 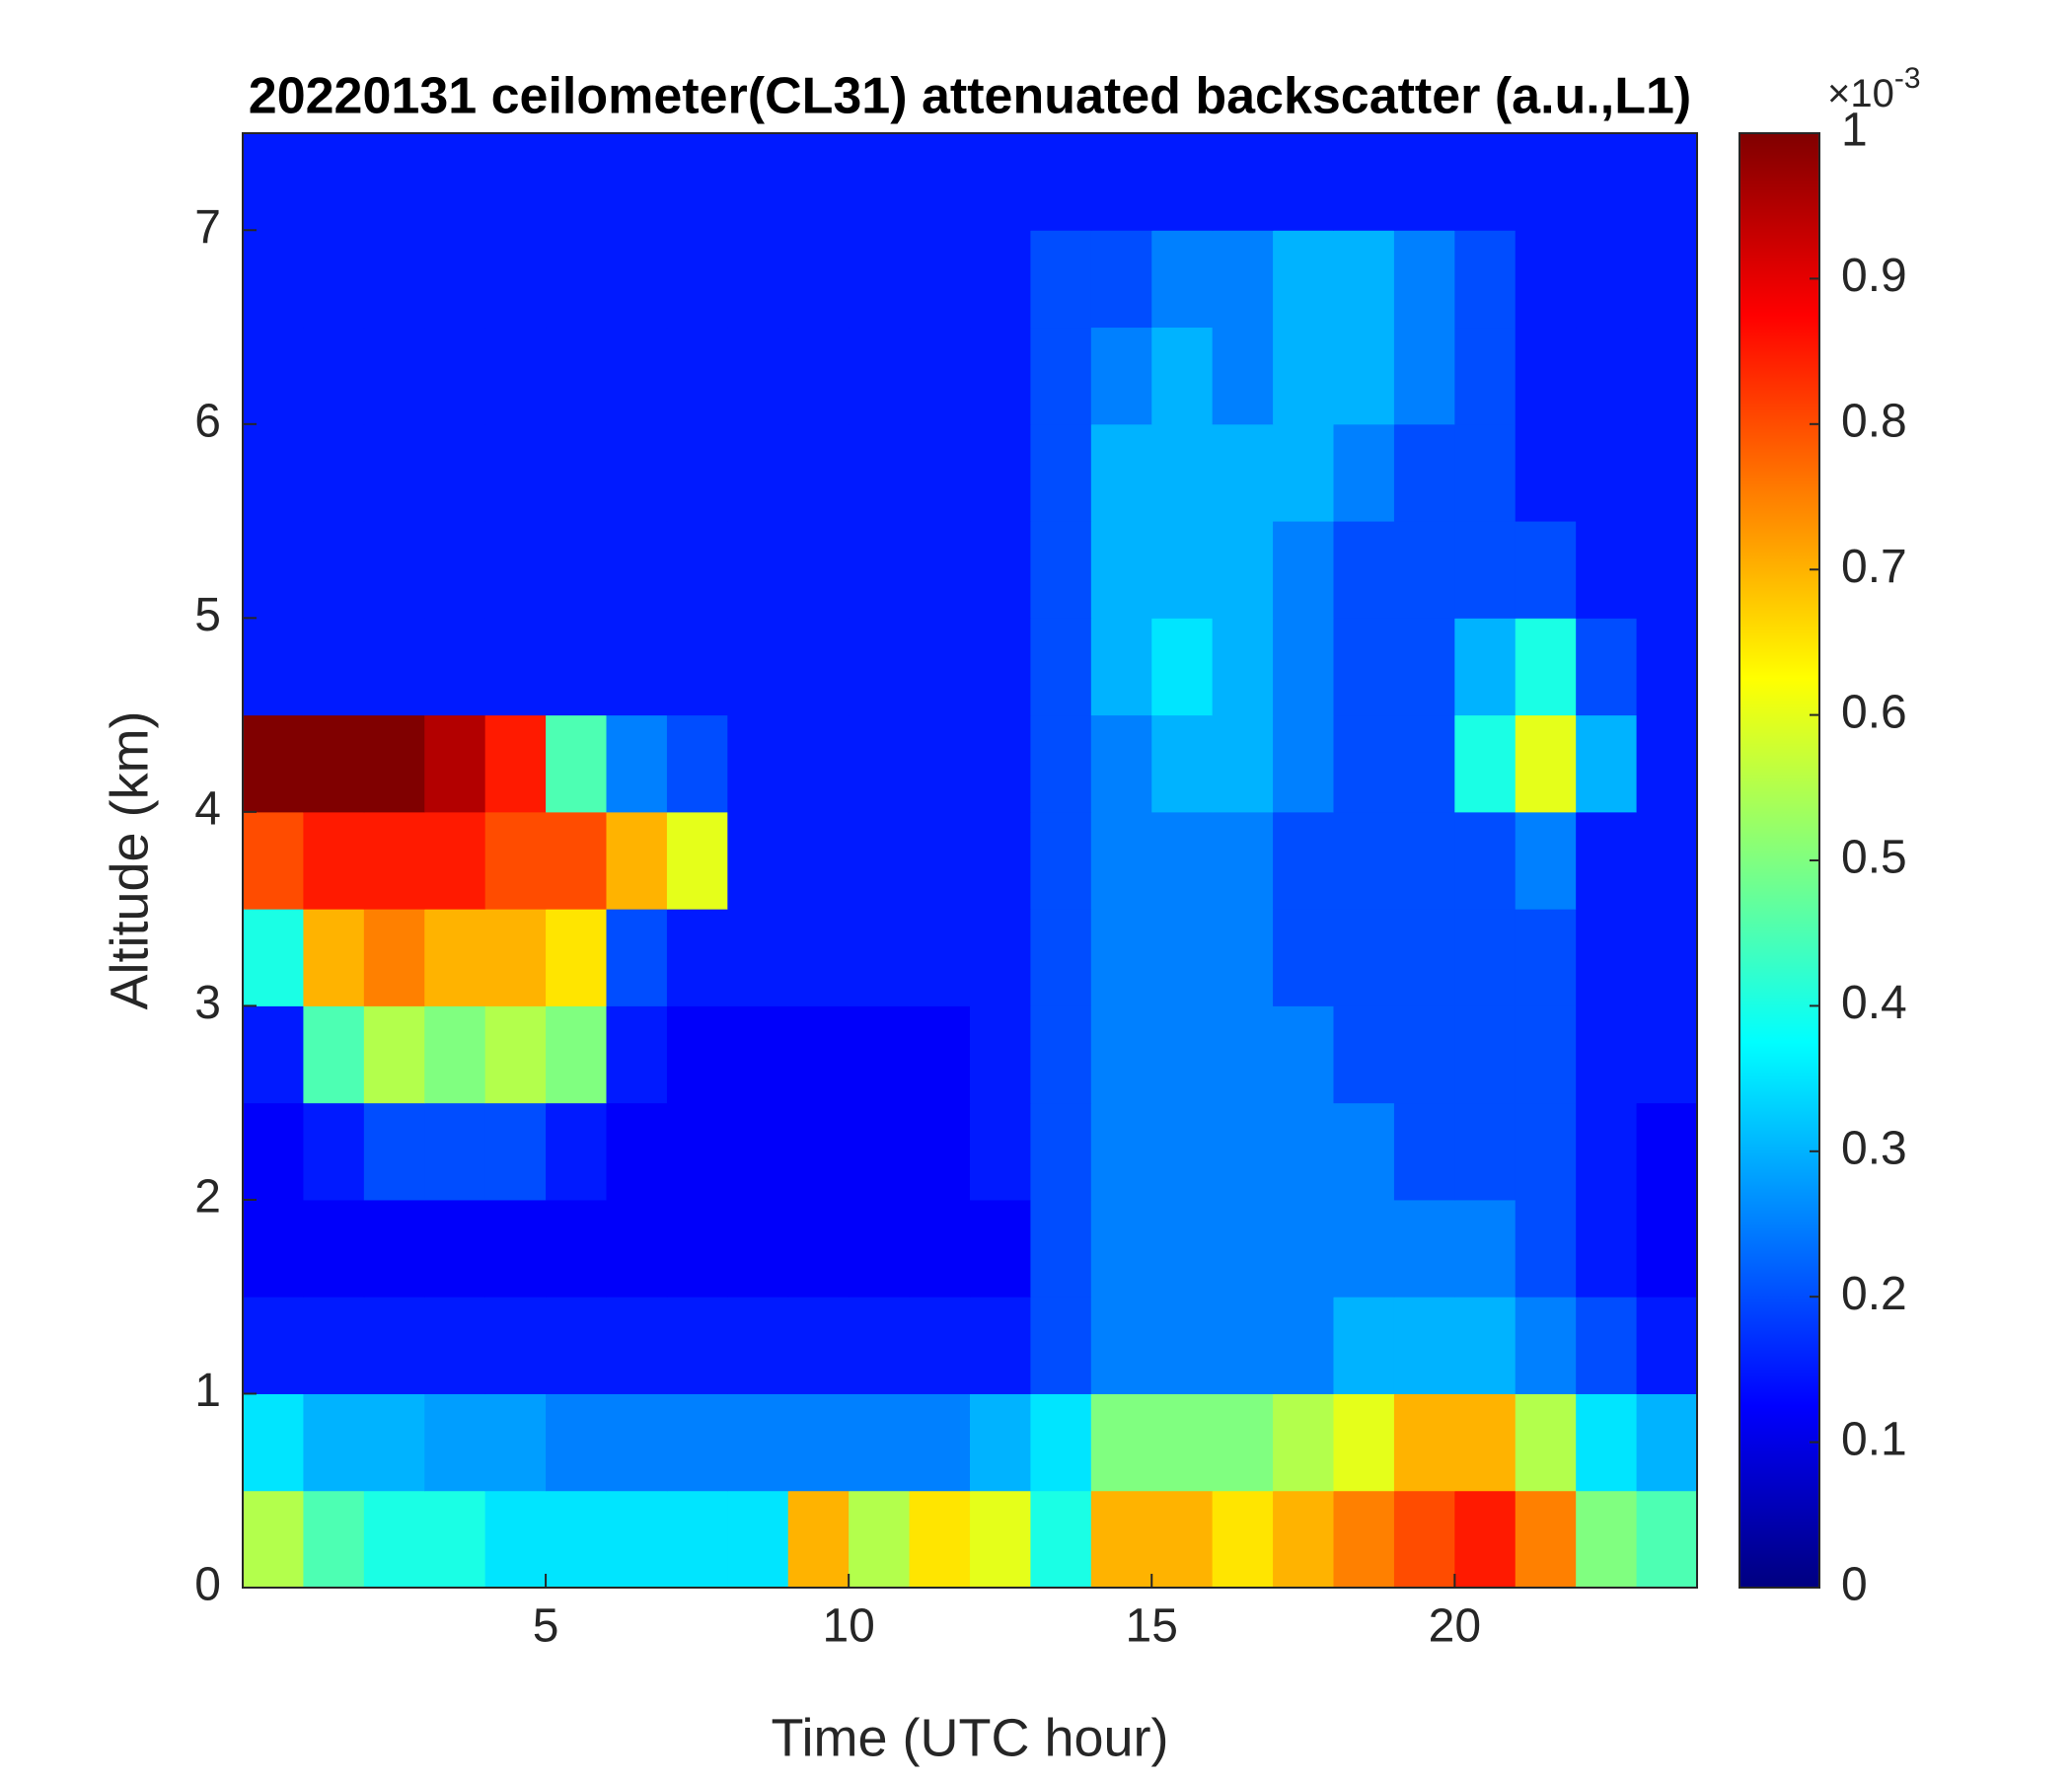 What do you see at coordinates (1874, 276) in the screenshot?
I see `colorbar-tick-label: 0.9` at bounding box center [1874, 276].